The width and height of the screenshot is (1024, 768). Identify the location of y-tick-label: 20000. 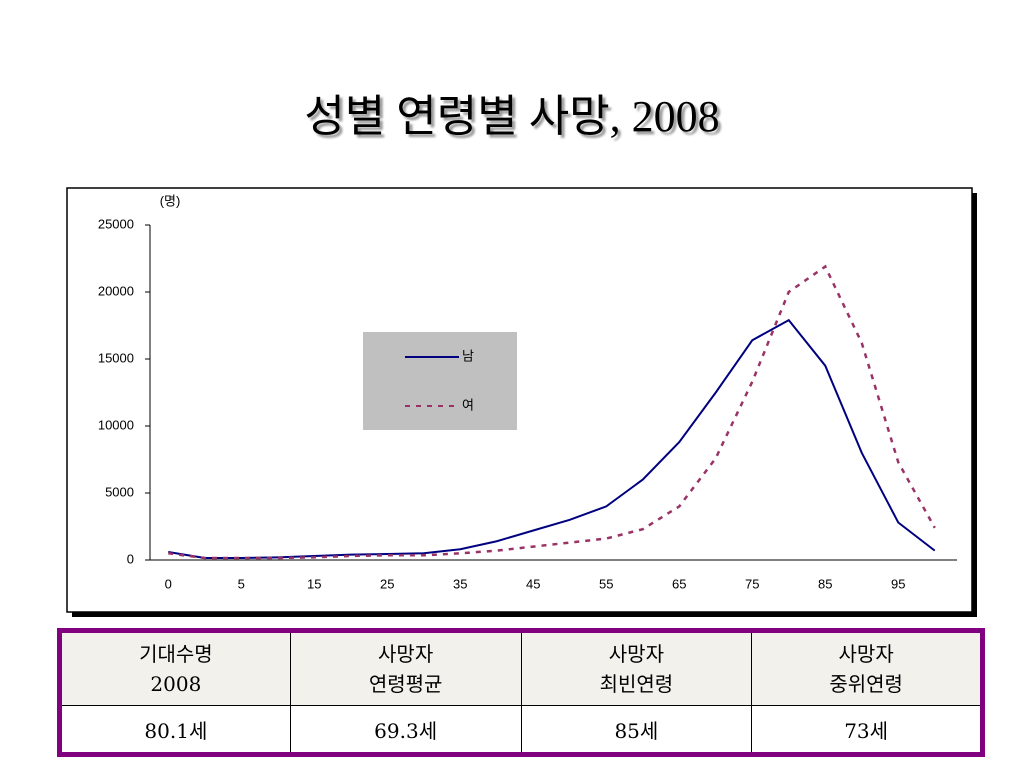
(116, 290).